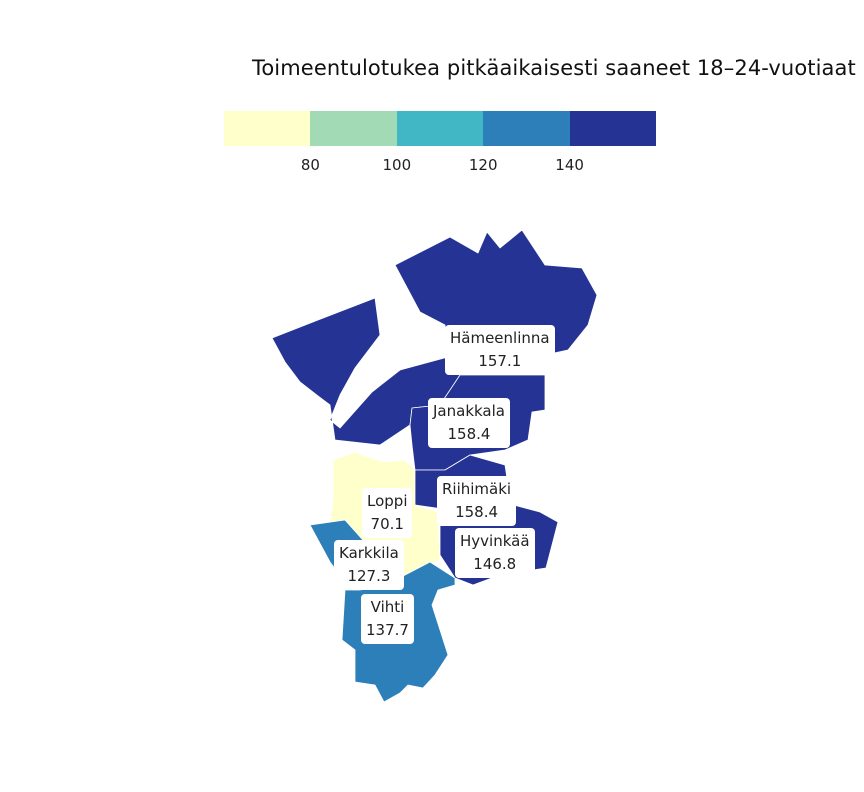 The image size is (864, 792). Describe the element at coordinates (483, 165) in the screenshot. I see `legend-tick: 120` at that location.